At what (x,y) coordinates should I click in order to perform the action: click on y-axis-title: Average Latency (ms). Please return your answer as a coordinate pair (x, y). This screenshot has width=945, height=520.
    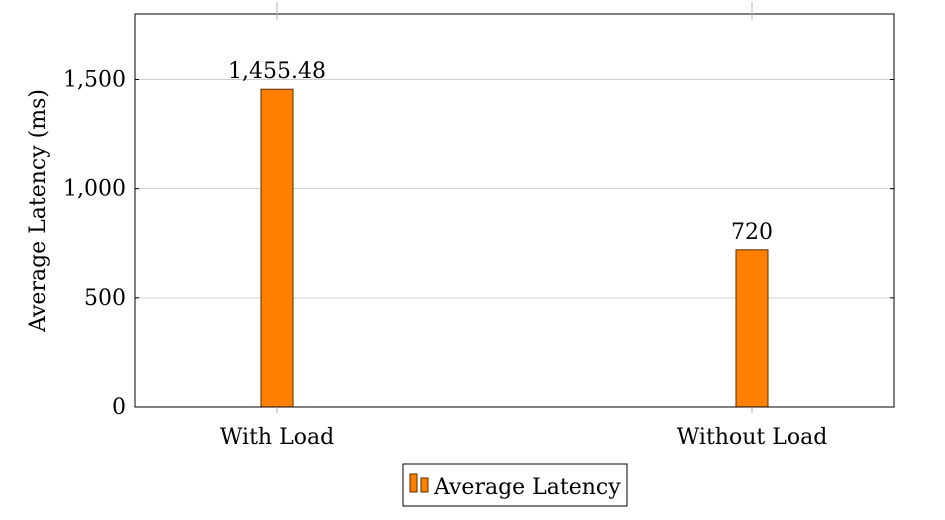
    Looking at the image, I should click on (38, 211).